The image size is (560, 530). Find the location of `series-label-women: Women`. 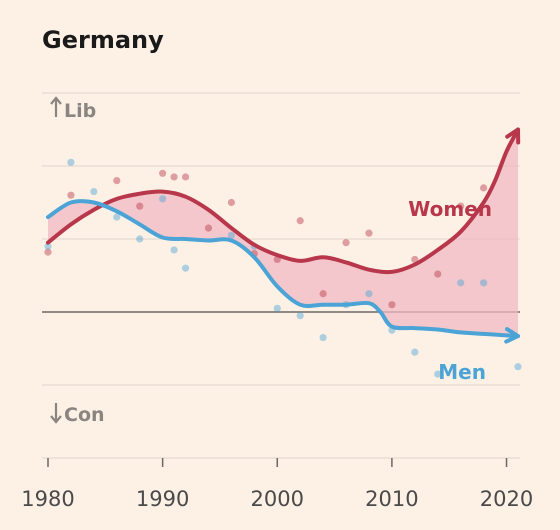

series-label-women: Women is located at coordinates (450, 209).